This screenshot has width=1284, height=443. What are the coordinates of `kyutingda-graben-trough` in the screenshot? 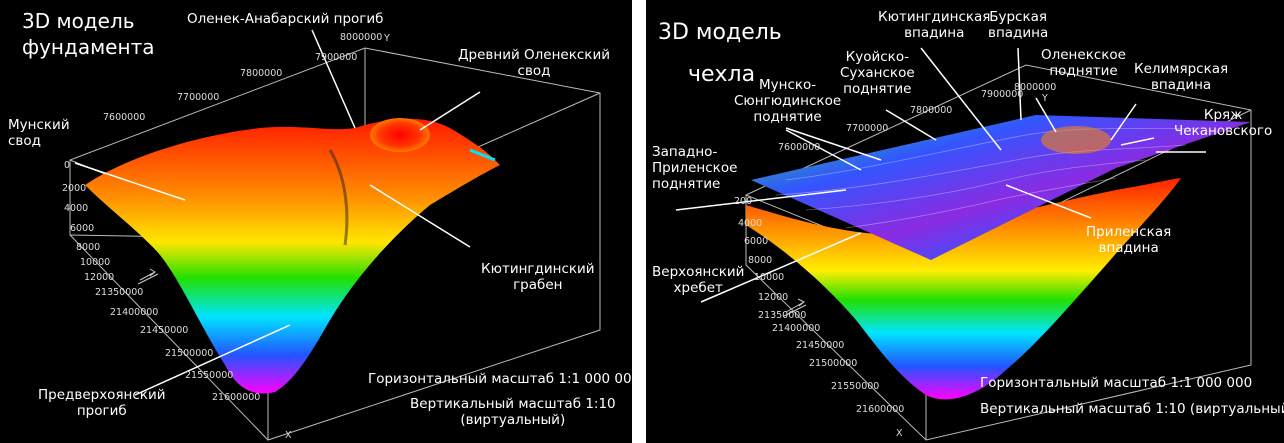 It's located at (338, 197).